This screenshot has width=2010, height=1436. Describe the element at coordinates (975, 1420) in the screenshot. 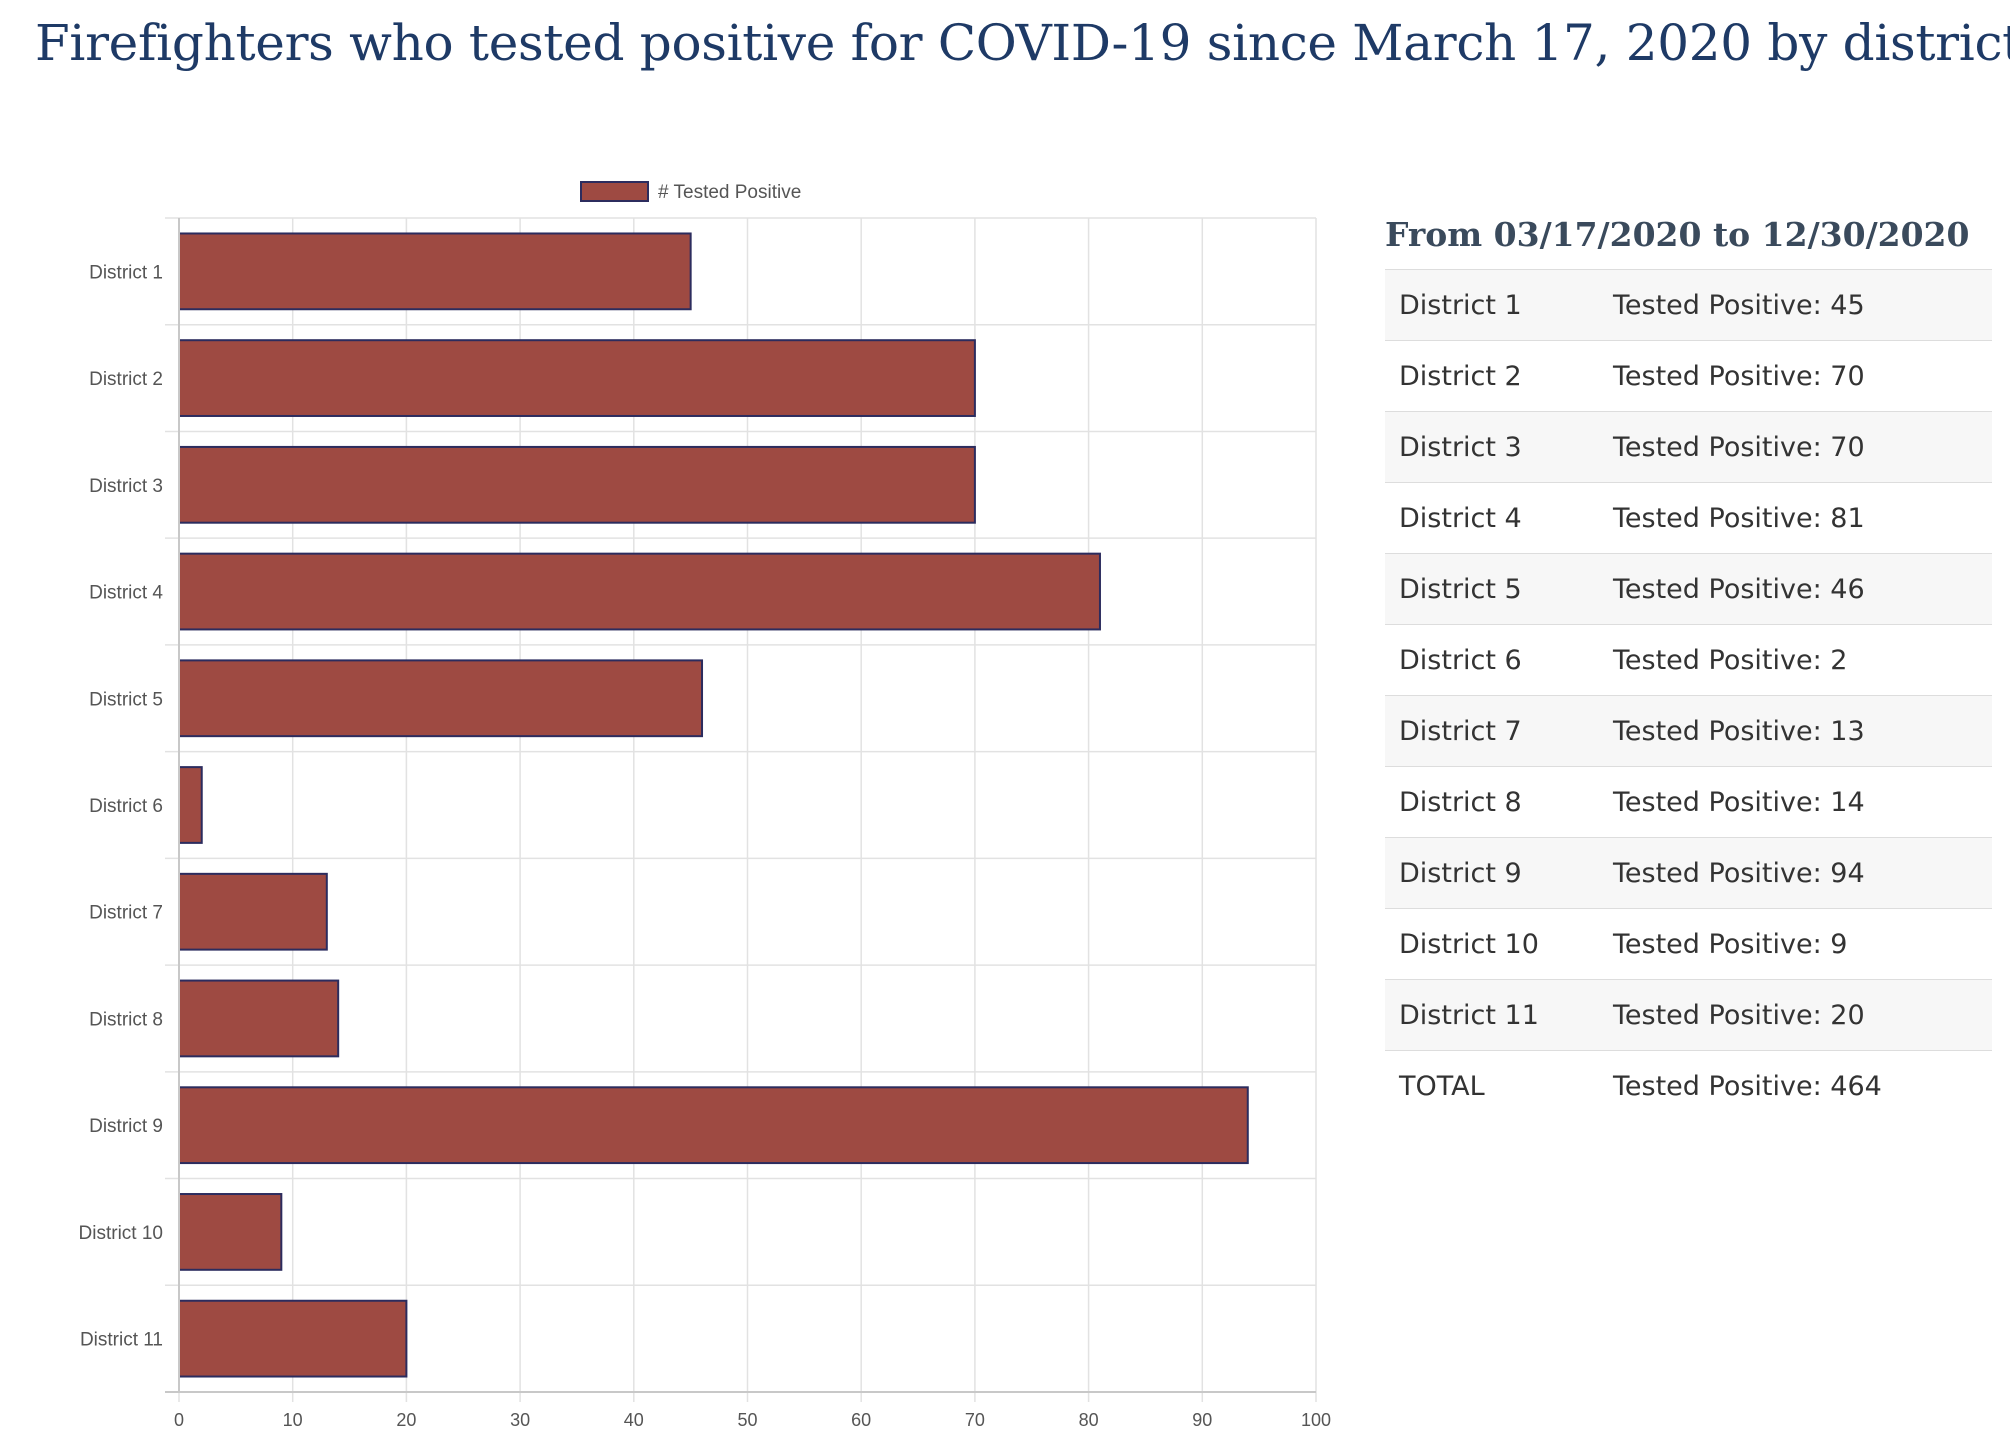

I see `x-tick-label: 70` at that location.